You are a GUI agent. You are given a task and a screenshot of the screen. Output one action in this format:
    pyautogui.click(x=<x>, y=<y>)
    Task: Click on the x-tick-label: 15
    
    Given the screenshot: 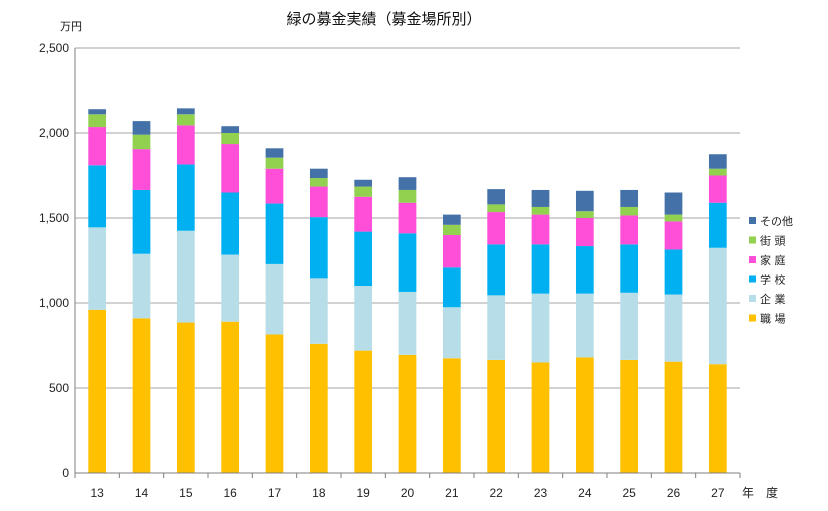 What is the action you would take?
    pyautogui.click(x=186, y=493)
    